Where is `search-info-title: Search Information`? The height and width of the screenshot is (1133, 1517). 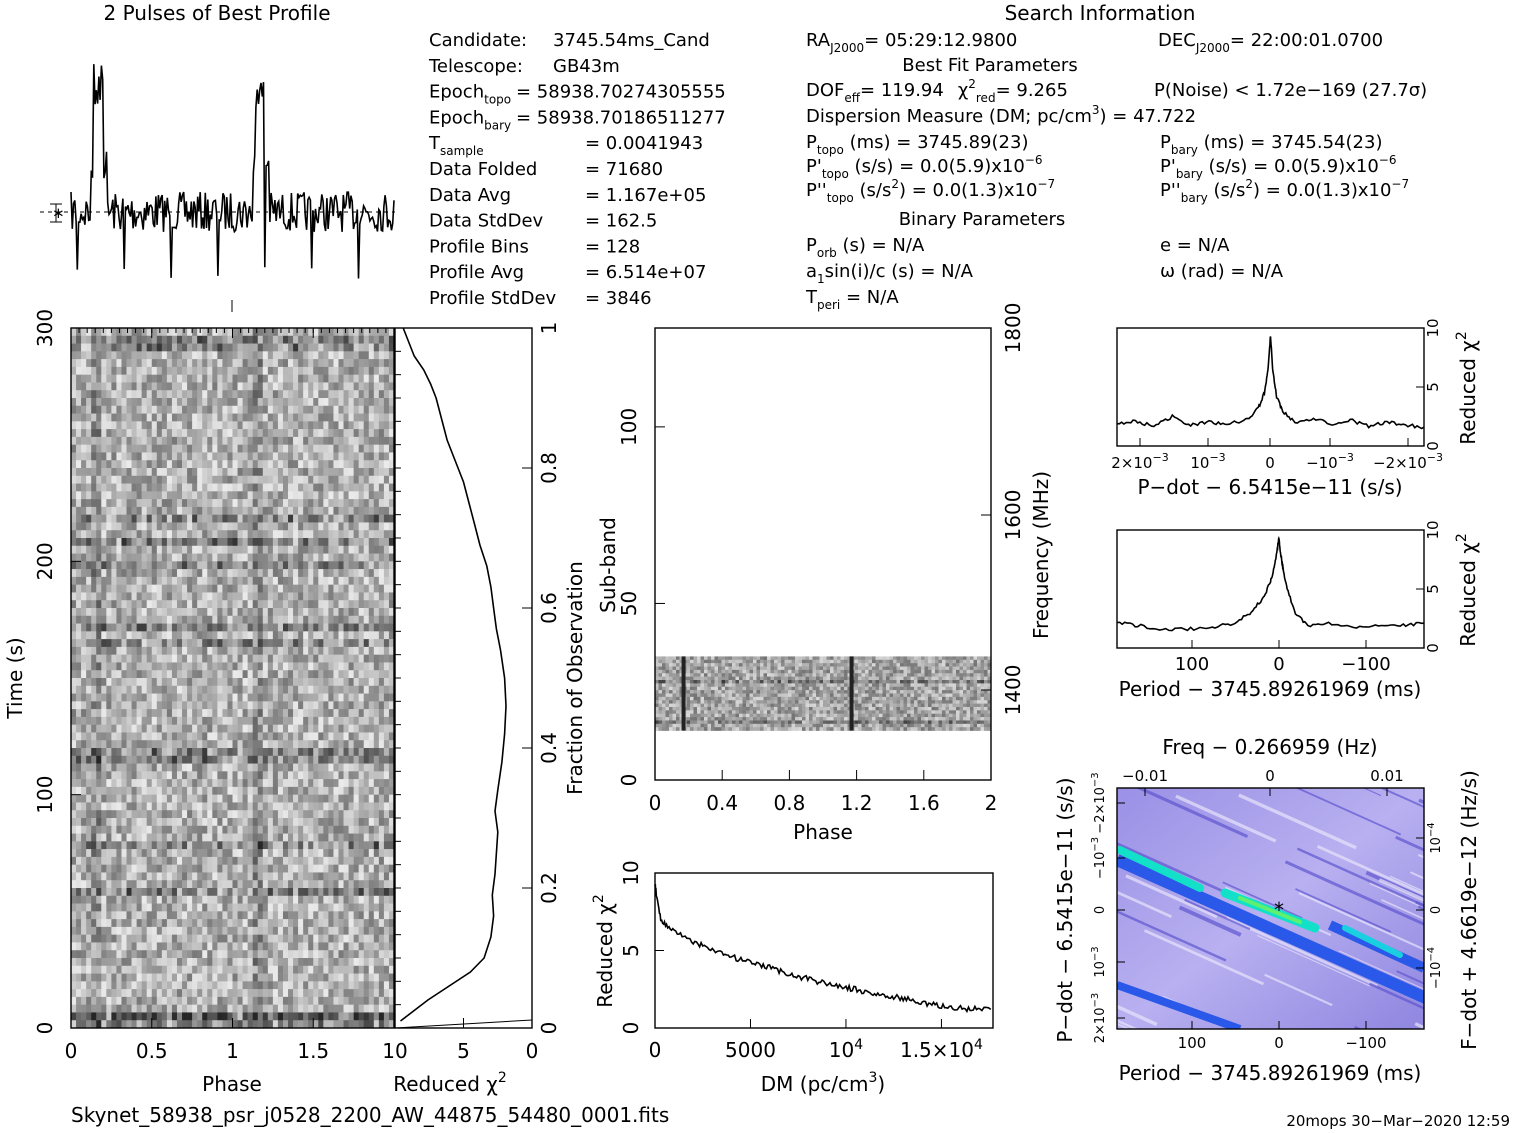
search-info-title: Search Information is located at coordinates (1100, 13).